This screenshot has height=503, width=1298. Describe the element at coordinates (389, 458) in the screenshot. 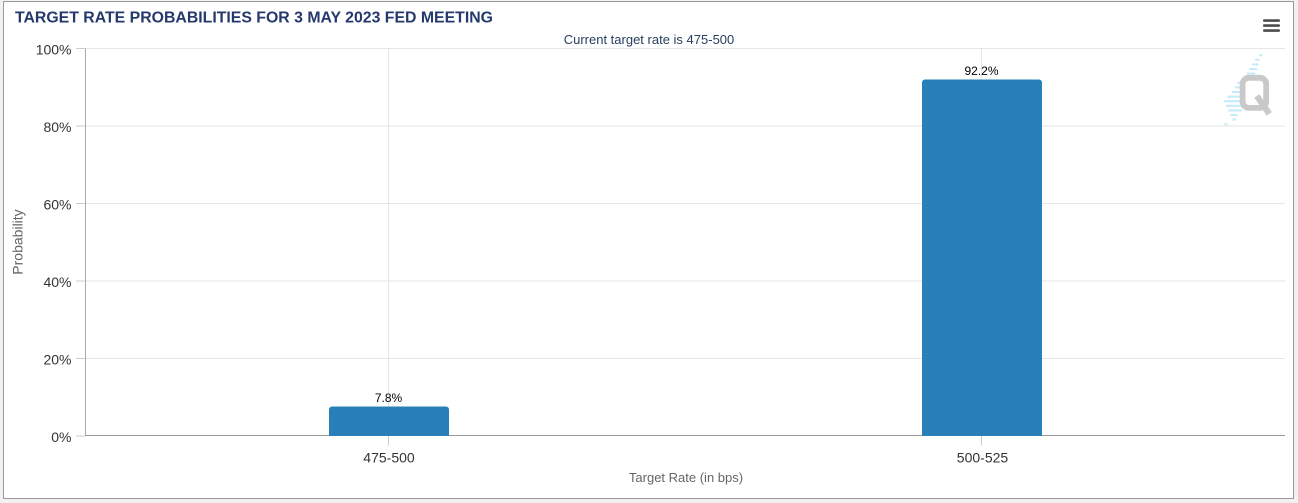

I see `svg-text: 475-500` at that location.